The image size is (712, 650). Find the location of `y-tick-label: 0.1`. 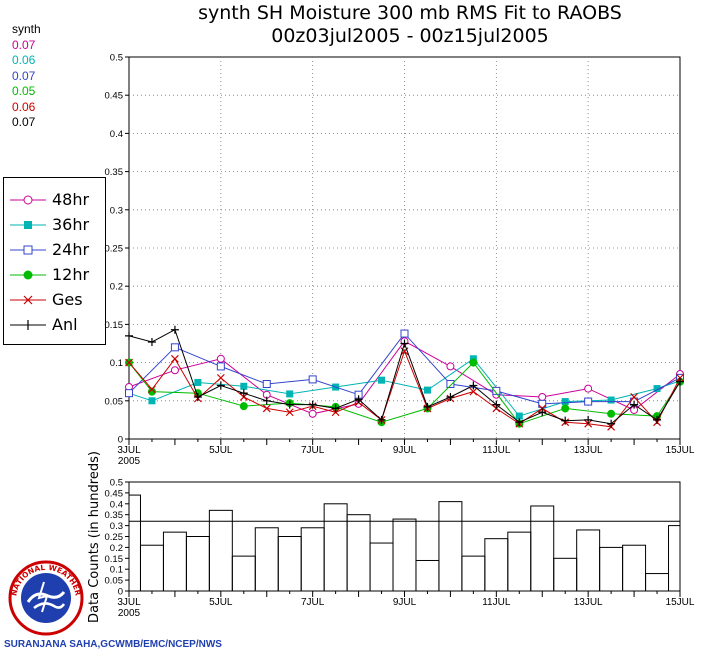

y-tick-label: 0.1 is located at coordinates (116, 363).